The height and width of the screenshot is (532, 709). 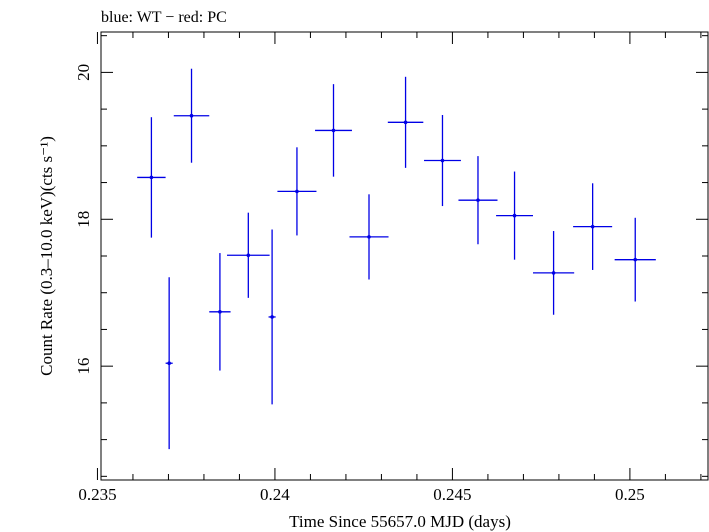 I want to click on x-axis-title: Time Since 55657.0 MJD (days), so click(x=400, y=521).